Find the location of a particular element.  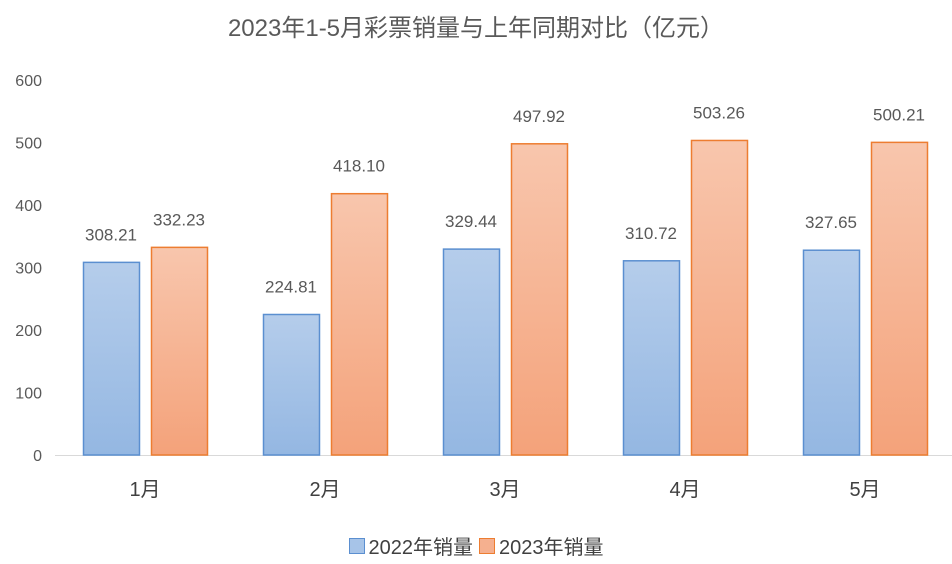

data-label: 503.26 is located at coordinates (719, 112).